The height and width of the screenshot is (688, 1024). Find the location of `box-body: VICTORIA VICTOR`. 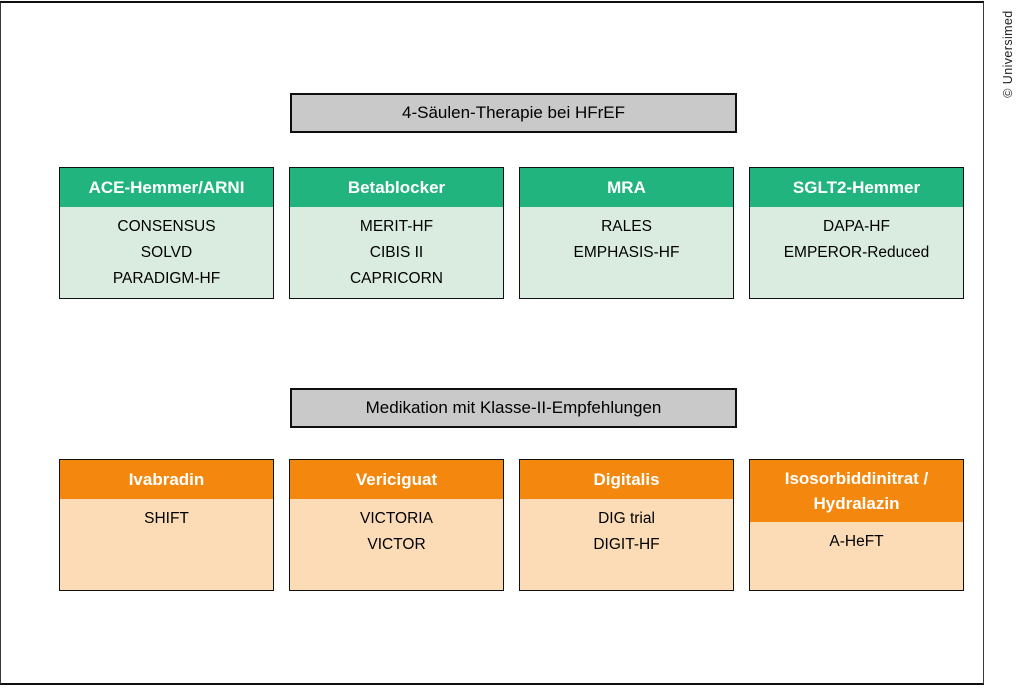

box-body: VICTORIA VICTOR is located at coordinates (396, 544).